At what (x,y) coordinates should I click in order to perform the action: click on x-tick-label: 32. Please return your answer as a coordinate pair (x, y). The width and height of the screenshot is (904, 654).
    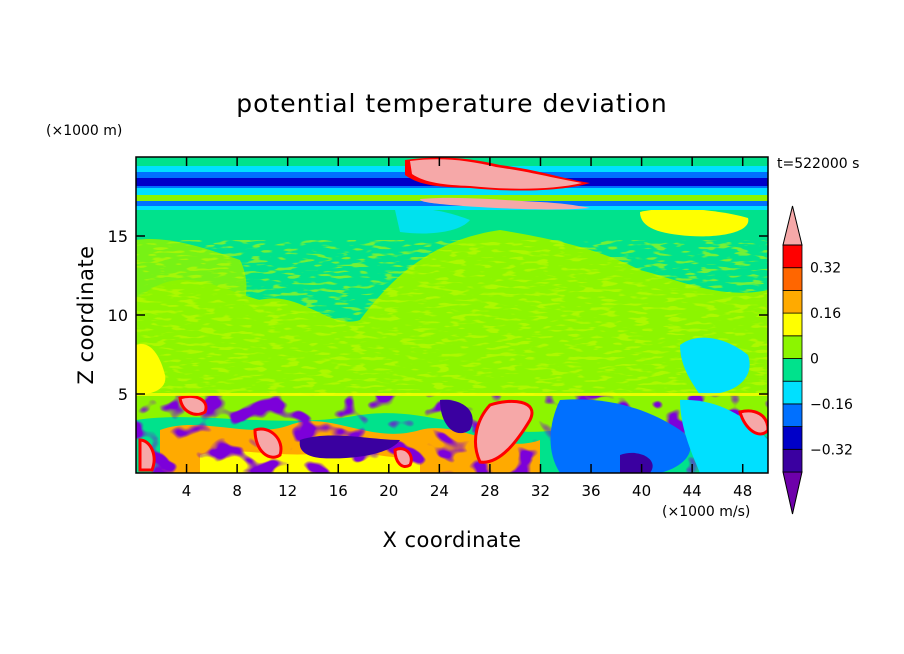
    Looking at the image, I should click on (540, 491).